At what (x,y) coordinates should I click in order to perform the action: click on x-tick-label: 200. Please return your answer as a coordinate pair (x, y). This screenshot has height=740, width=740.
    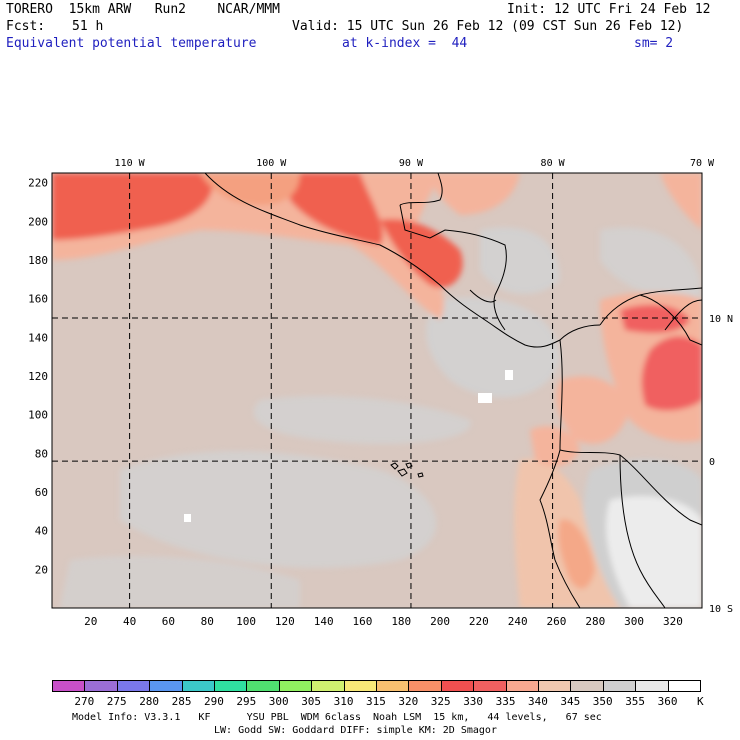
    Looking at the image, I should click on (440, 621).